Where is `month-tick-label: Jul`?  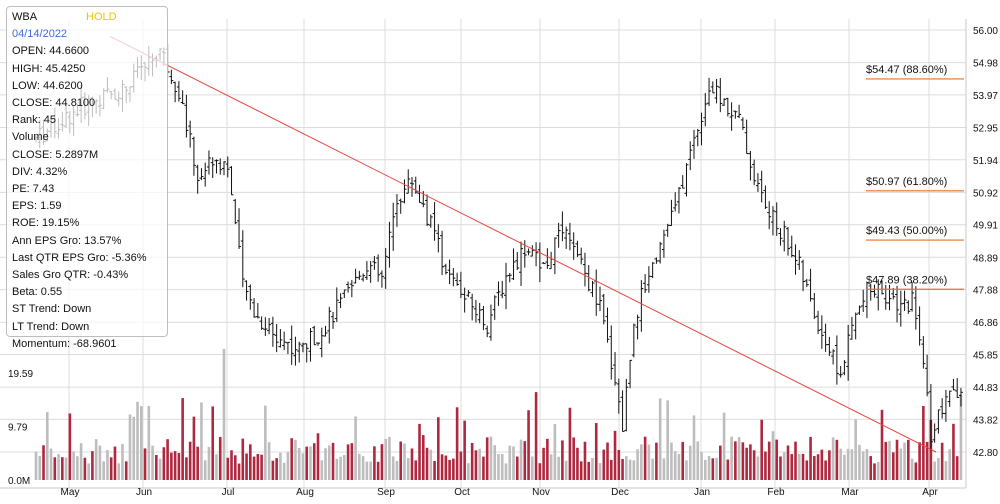
month-tick-label: Jul is located at coordinates (228, 492).